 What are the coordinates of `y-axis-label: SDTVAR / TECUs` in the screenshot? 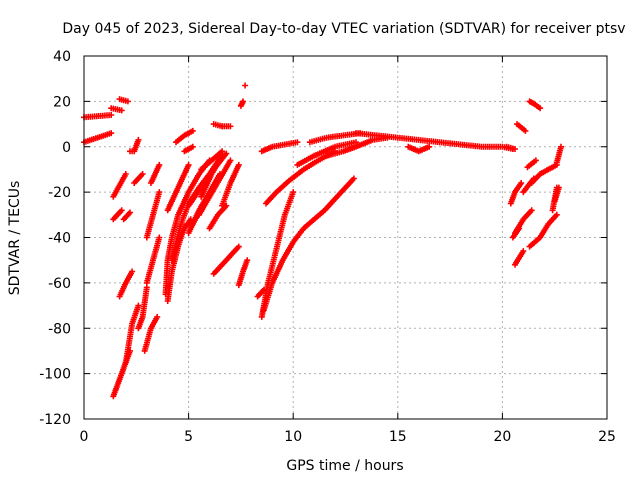 It's located at (15, 238).